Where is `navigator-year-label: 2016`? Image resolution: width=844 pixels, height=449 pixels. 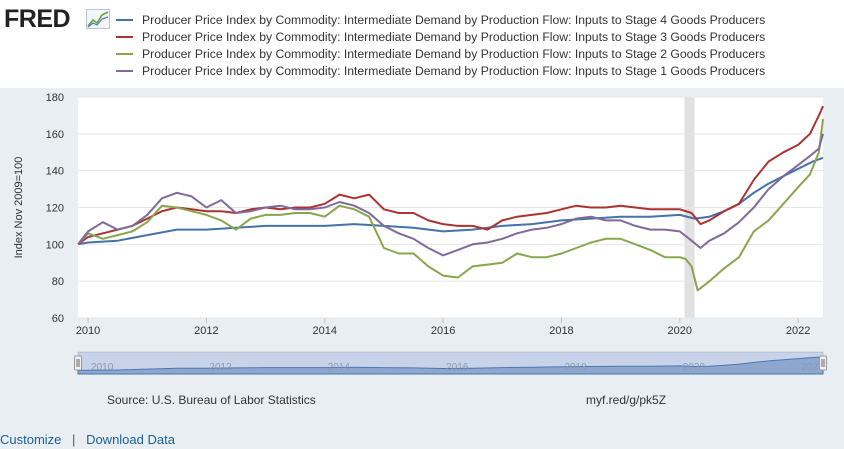
navigator-year-label: 2016 is located at coordinates (457, 367).